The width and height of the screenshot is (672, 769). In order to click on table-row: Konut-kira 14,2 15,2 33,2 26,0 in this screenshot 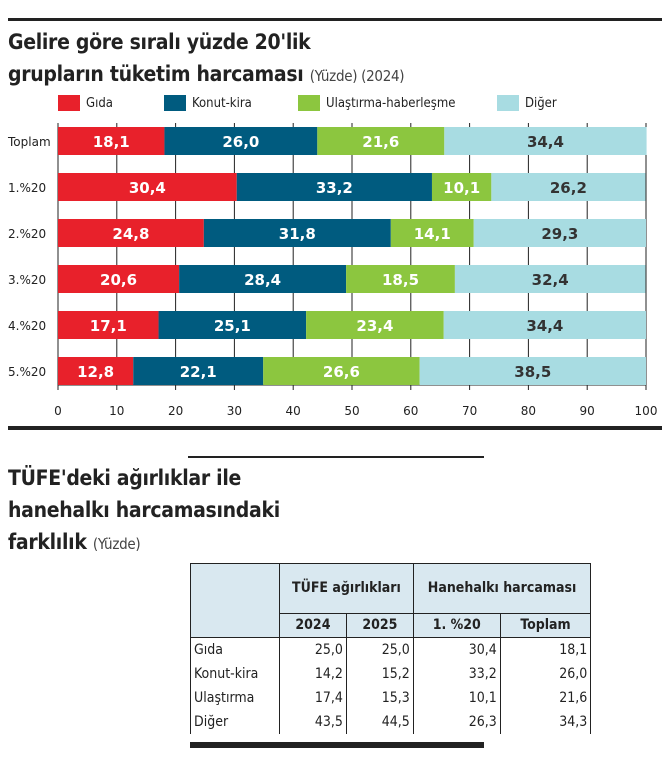, I will do `click(391, 674)`.